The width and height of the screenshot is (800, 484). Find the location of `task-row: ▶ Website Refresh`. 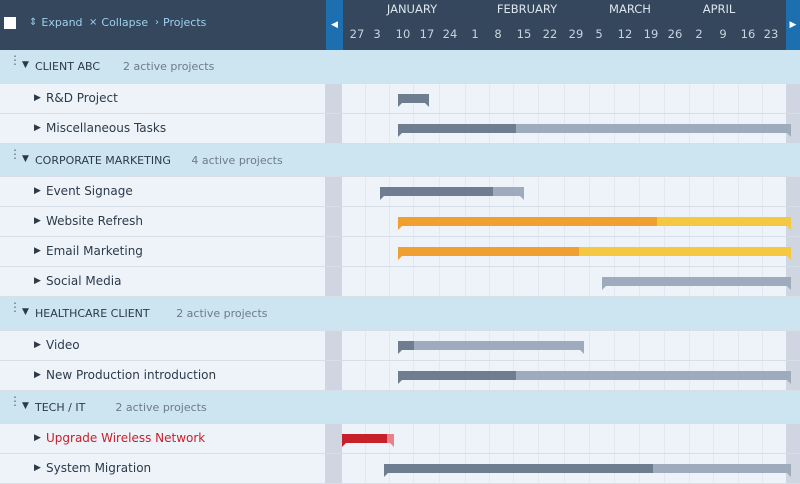

task-row: ▶ Website Refresh is located at coordinates (400, 222).